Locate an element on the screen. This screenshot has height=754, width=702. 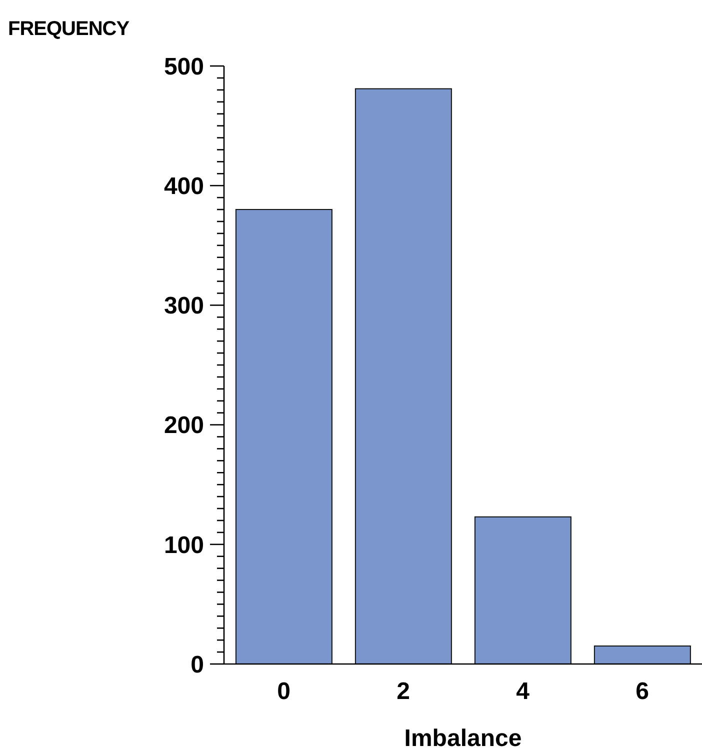
x-tick-label: 4 is located at coordinates (523, 692).